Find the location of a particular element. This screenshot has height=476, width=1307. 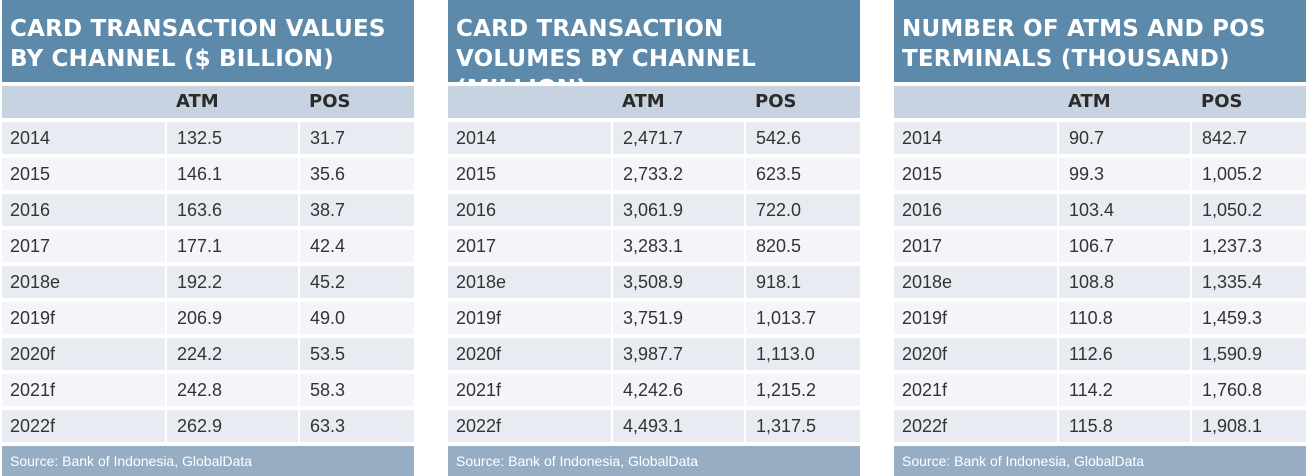

atm-value-cell: 192.2 is located at coordinates (232, 282).